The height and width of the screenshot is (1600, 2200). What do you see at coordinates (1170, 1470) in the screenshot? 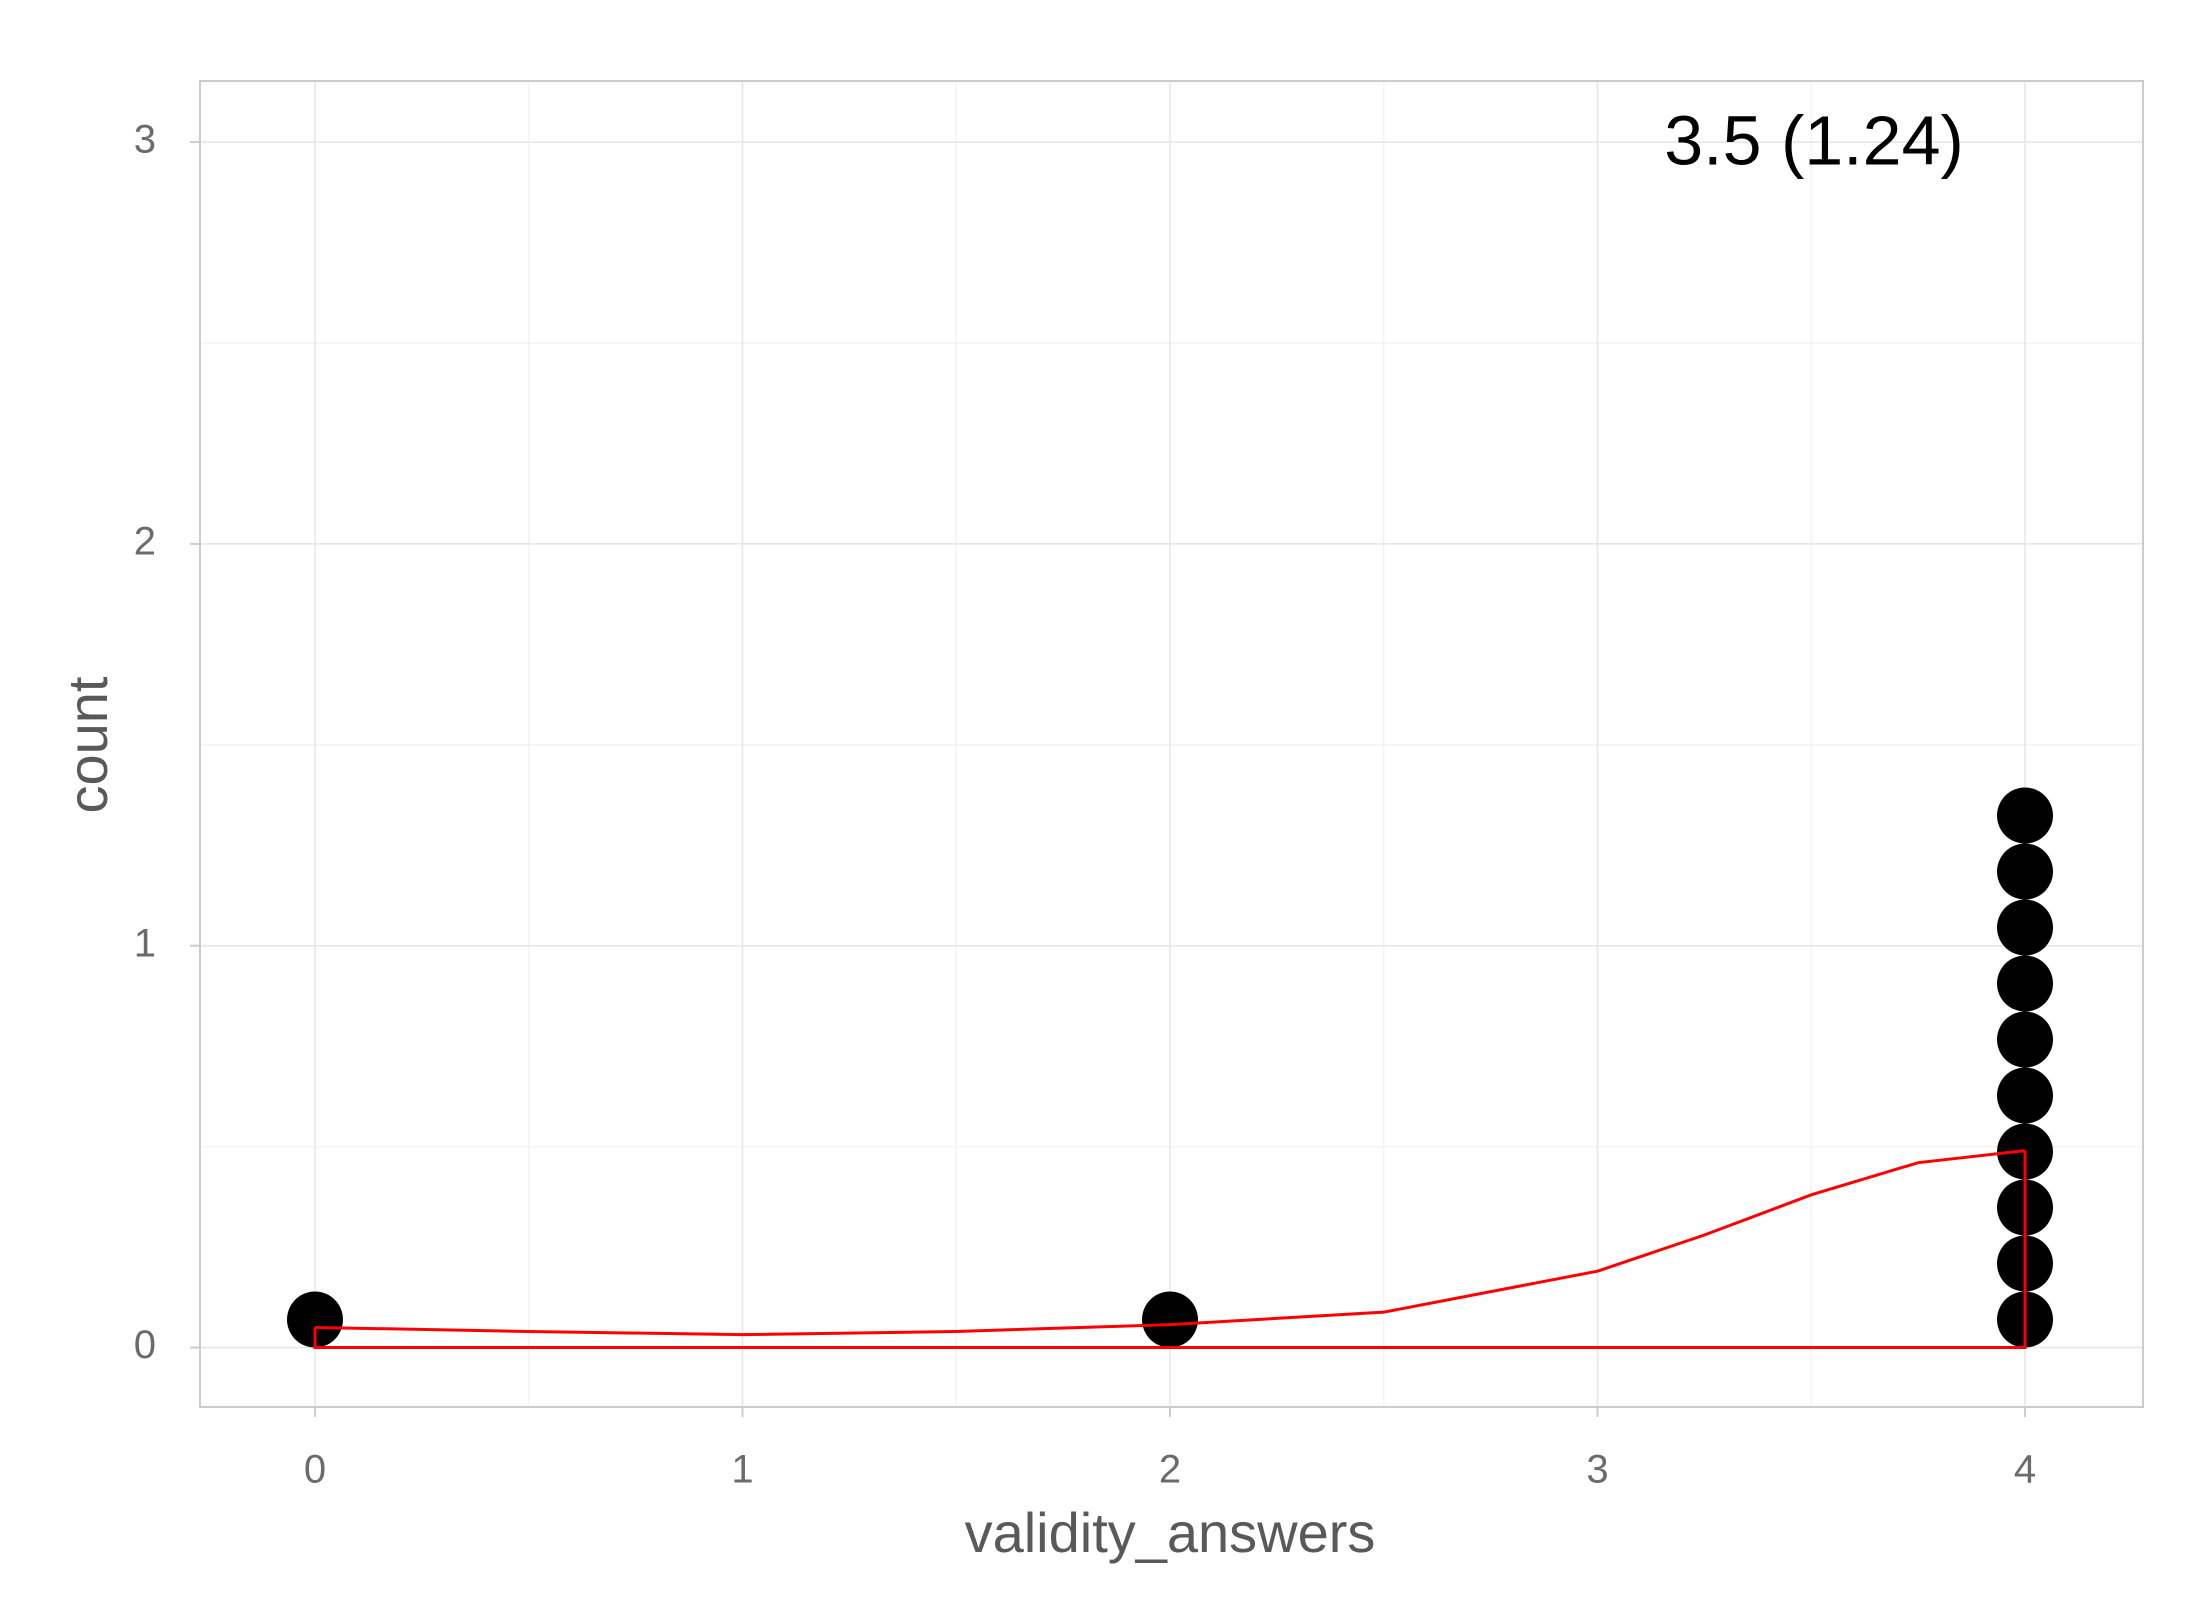
I see `x-tick-label: 2` at bounding box center [1170, 1470].